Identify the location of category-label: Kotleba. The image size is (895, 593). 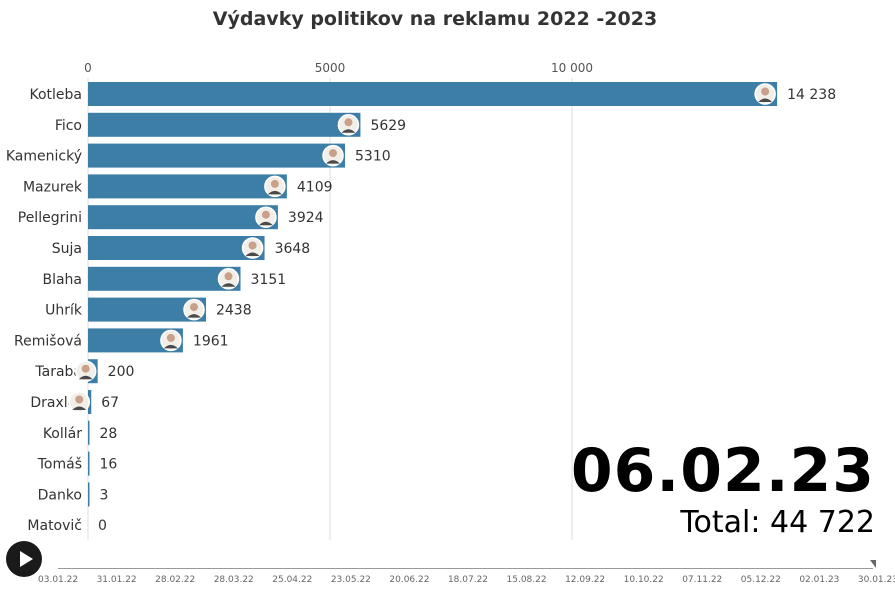
(55, 95).